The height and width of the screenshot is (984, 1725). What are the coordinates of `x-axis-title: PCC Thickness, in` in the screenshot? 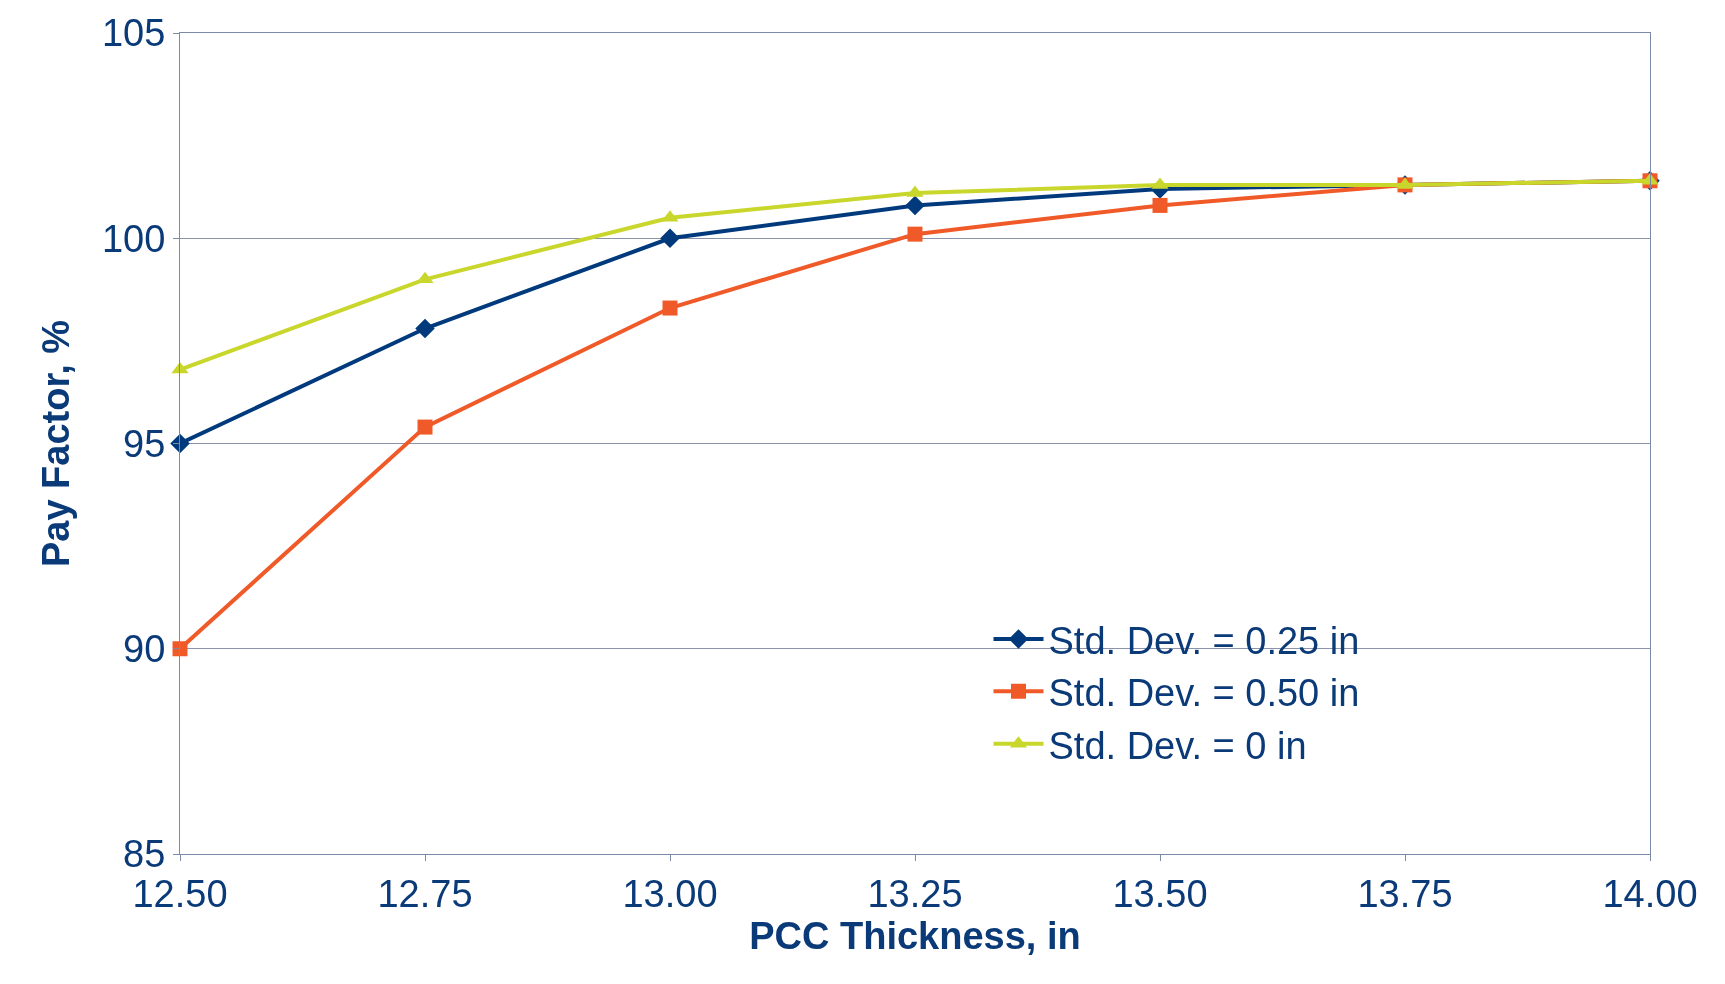 It's located at (915, 935).